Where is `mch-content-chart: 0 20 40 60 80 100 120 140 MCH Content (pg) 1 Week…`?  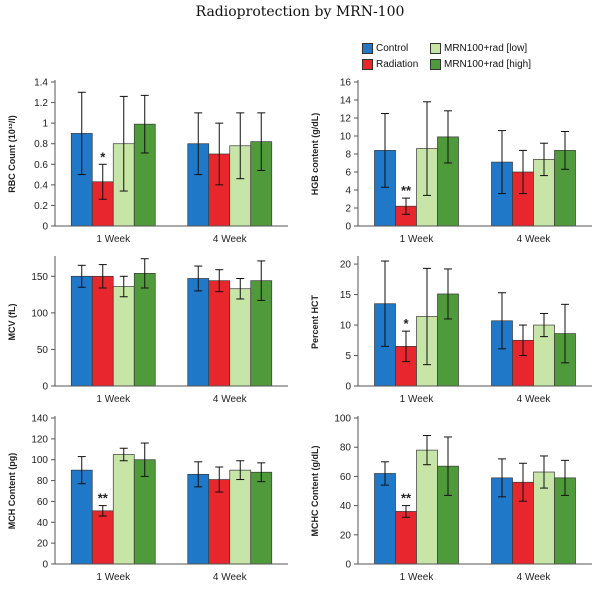 mch-content-chart: 0 20 40 60 80 100 120 140 MCH Content (pg) 1 Week… is located at coordinates (147, 498).